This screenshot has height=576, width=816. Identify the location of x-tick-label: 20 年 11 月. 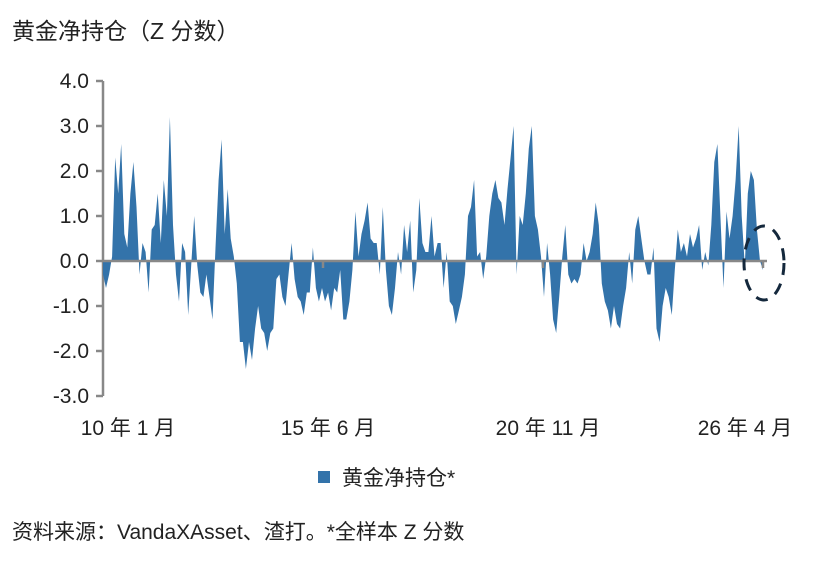
(548, 428).